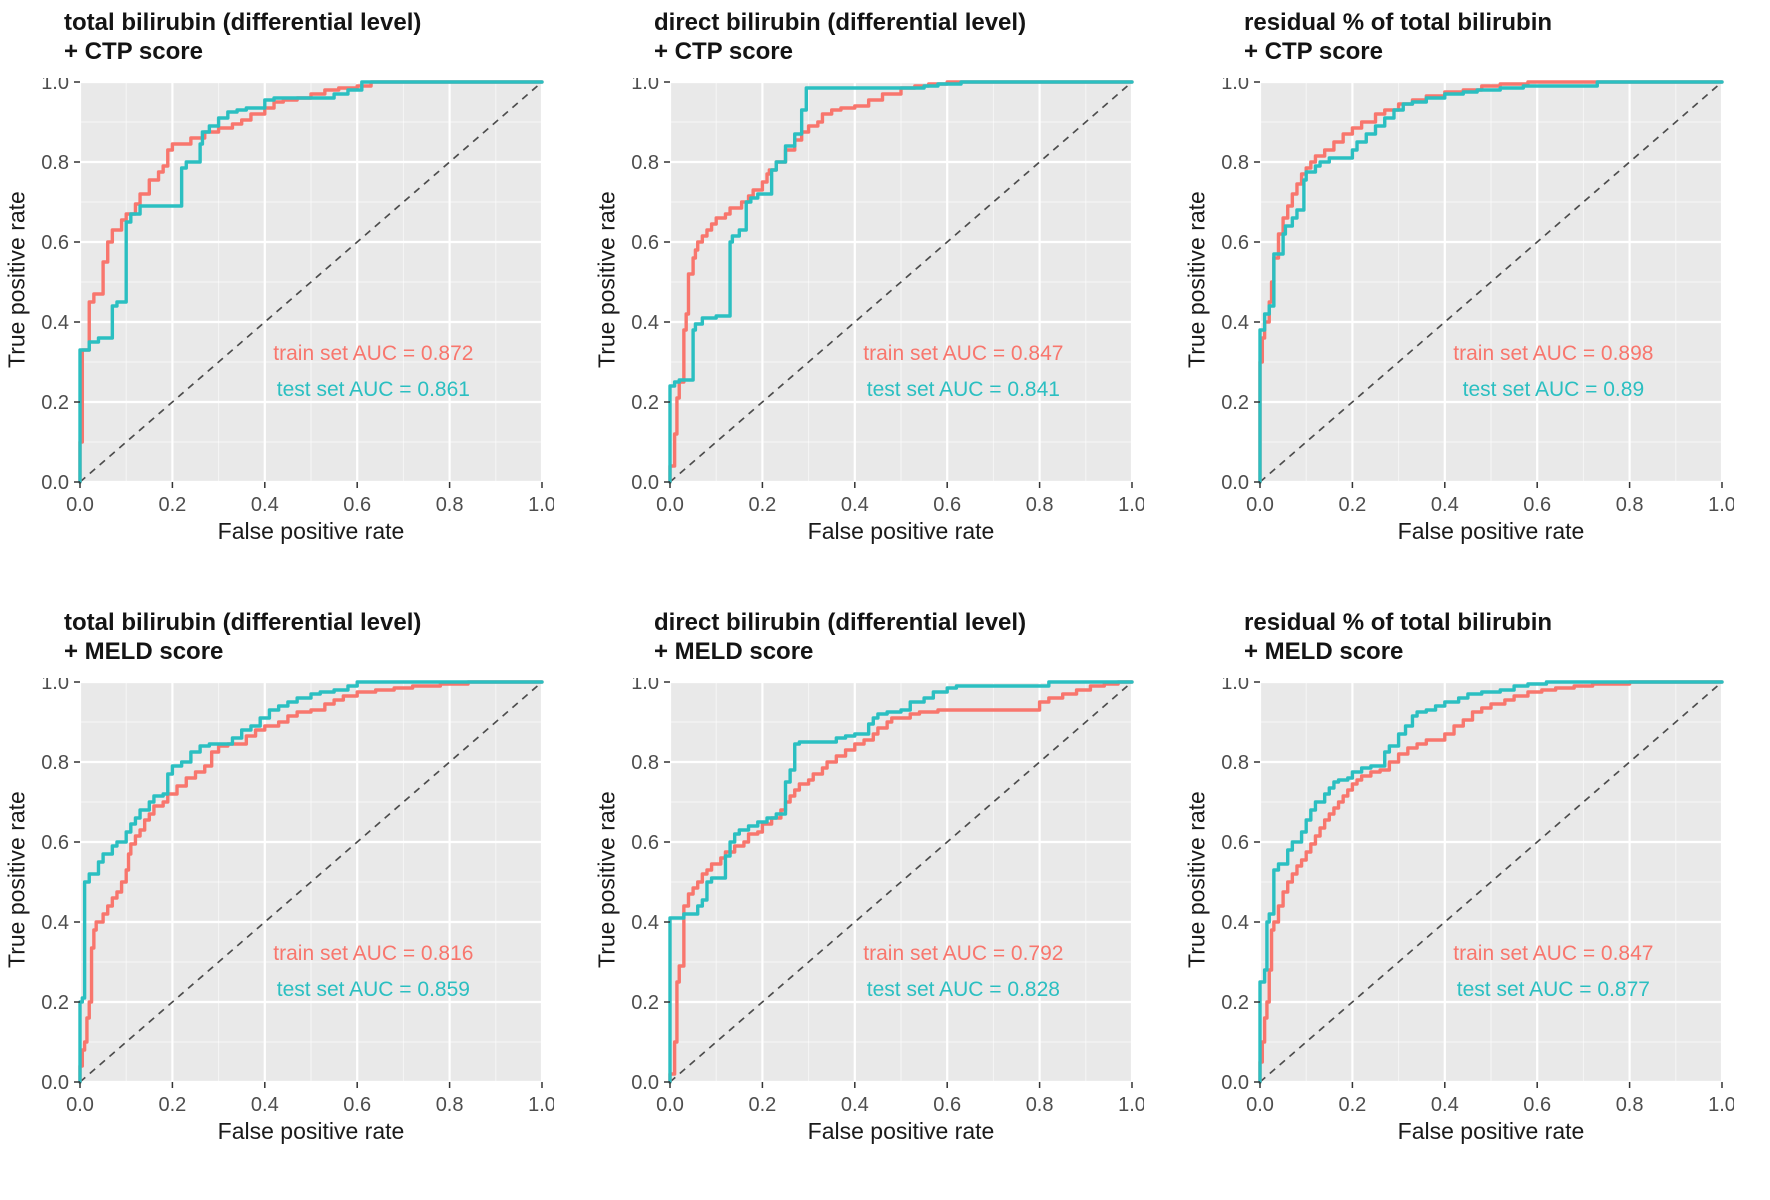 This screenshot has width=1770, height=1200. What do you see at coordinates (373, 953) in the screenshot?
I see `train-auc-annotation: train set AUC = 0.816` at bounding box center [373, 953].